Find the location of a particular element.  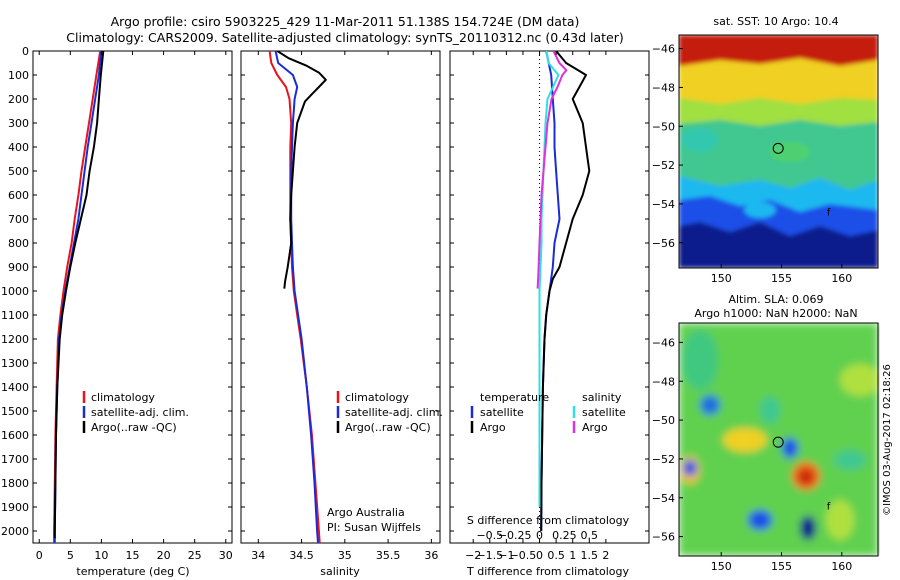

x-tick-label: 15 is located at coordinates (133, 555).